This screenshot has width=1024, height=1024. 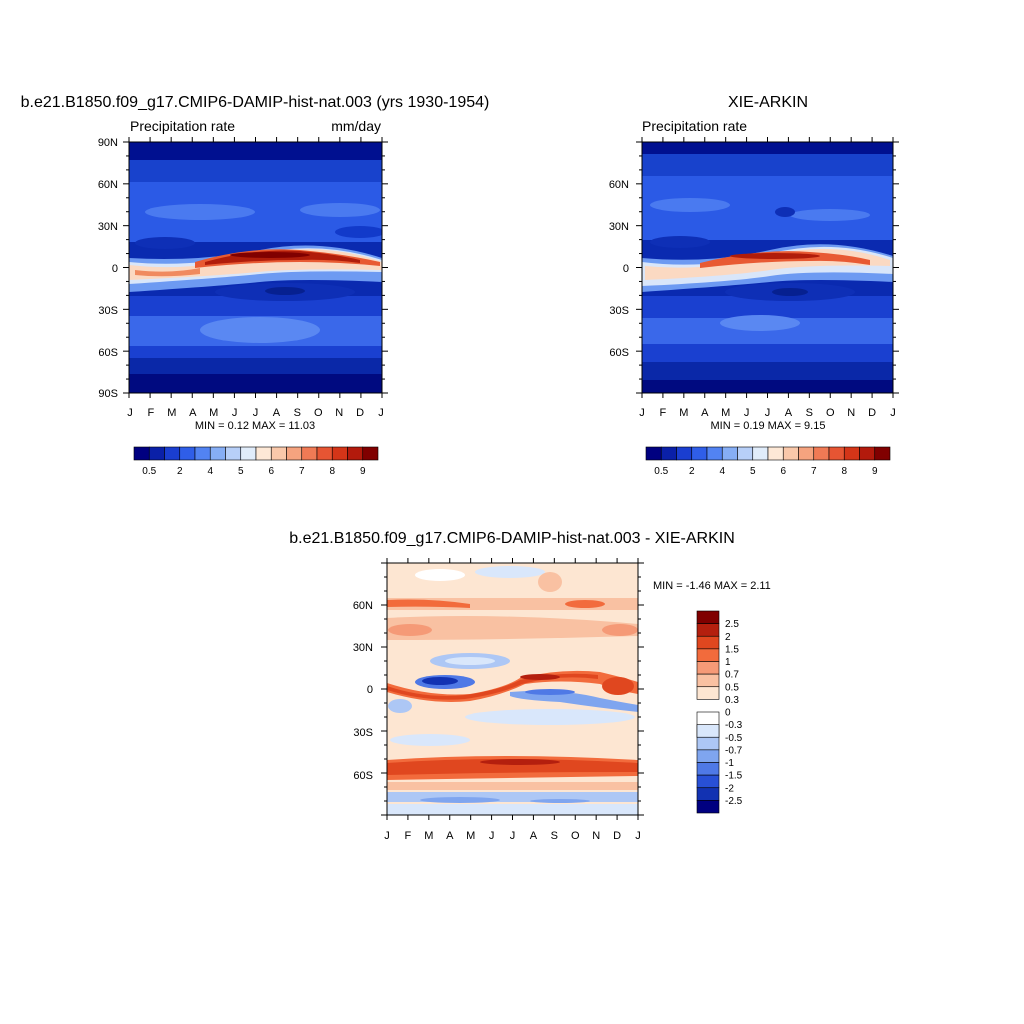 I want to click on colorbar-label: 6, so click(x=271, y=471).